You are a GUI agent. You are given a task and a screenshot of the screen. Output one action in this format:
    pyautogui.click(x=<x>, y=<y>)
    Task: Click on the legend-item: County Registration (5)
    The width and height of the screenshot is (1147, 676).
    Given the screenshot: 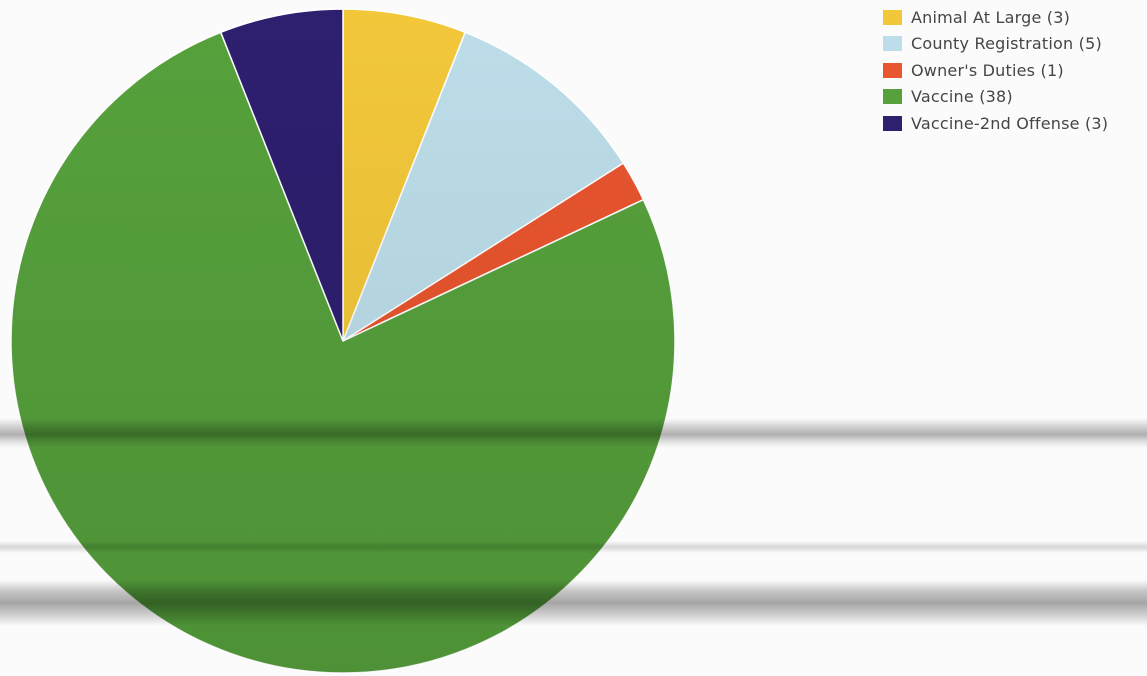 What is the action you would take?
    pyautogui.click(x=995, y=44)
    